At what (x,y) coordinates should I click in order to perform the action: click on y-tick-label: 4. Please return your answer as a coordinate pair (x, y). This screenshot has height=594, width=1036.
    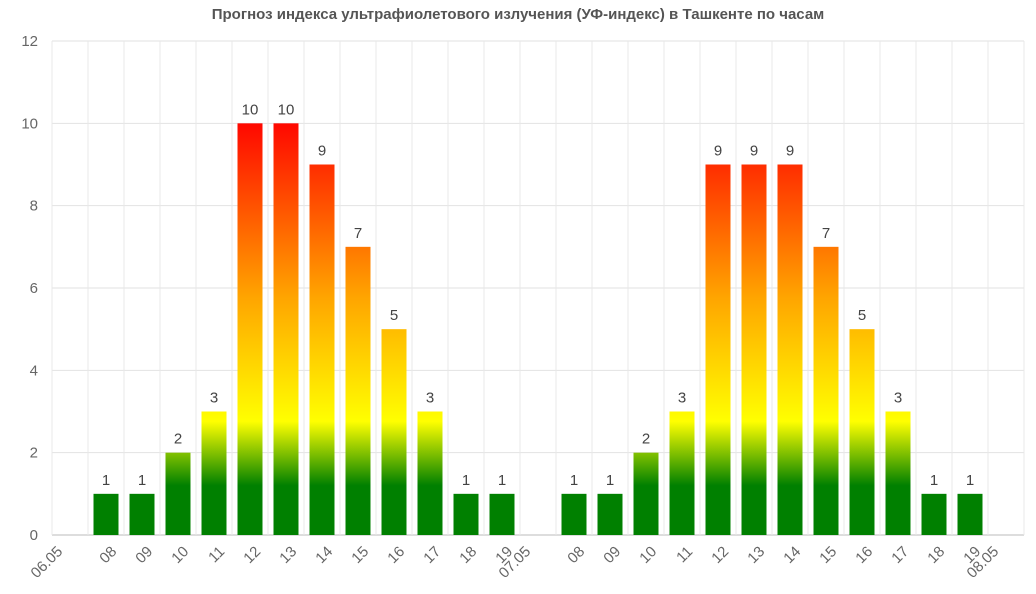
    Looking at the image, I should click on (34, 370).